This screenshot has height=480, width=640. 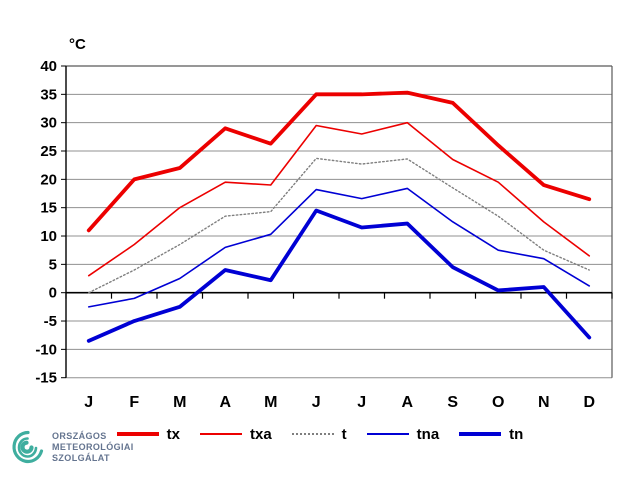 What do you see at coordinates (53, 264) in the screenshot?
I see `y-tick-label: 5` at bounding box center [53, 264].